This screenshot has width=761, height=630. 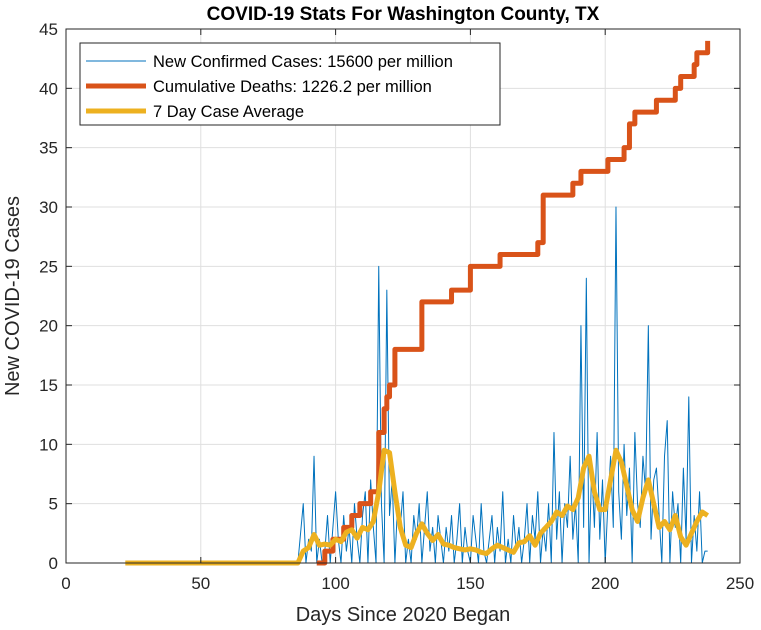 I want to click on x-tick-label: 200, so click(x=605, y=583).